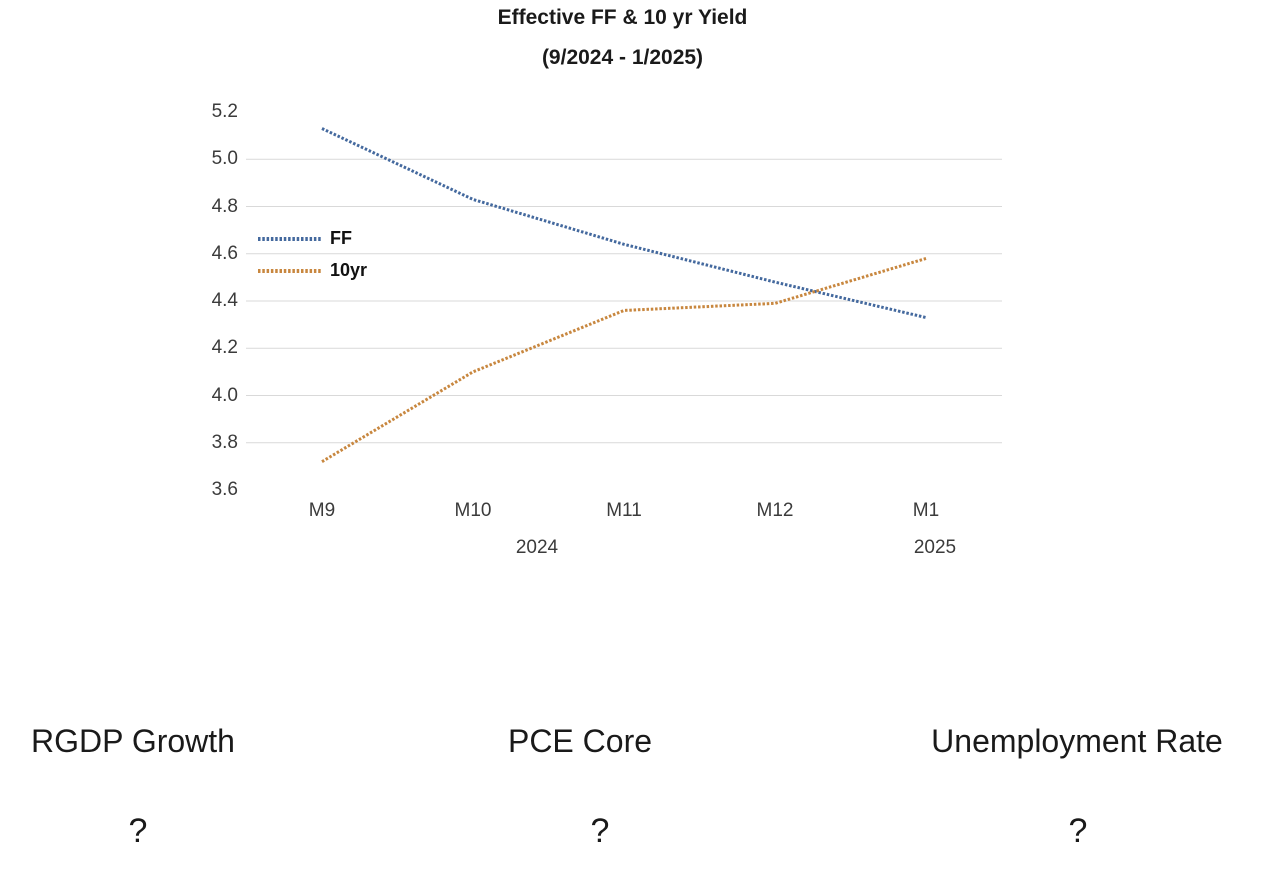  I want to click on panel-label-unemployment-rate: Unemployment Rate, so click(1077, 741).